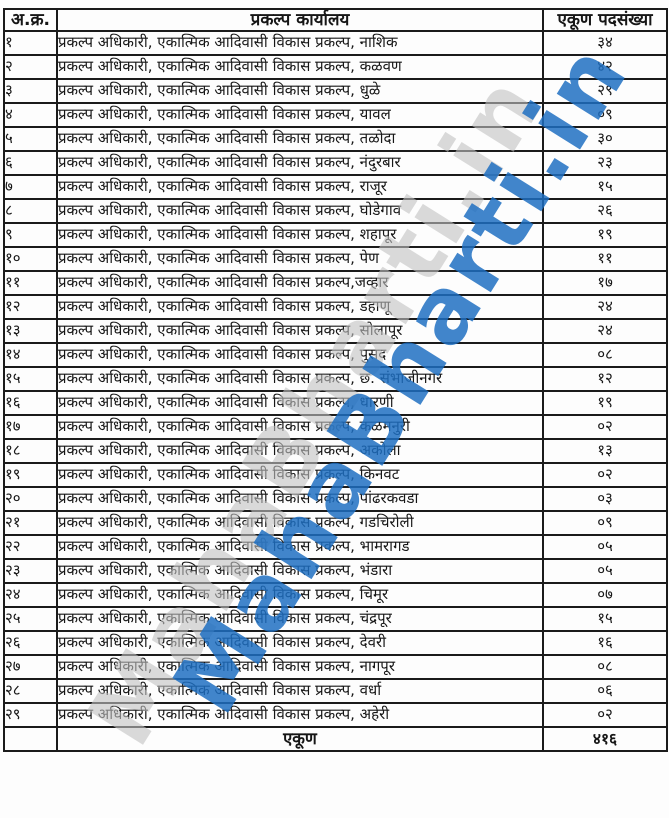 The width and height of the screenshot is (669, 818). Describe the element at coordinates (30, 499) in the screenshot. I see `cell-serial: २०` at that location.